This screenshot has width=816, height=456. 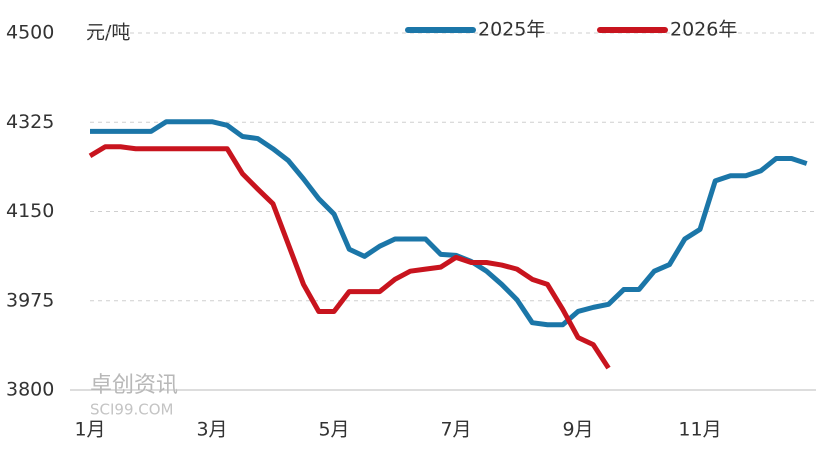 What do you see at coordinates (455, 430) in the screenshot?
I see `x-tick-label: 7月` at bounding box center [455, 430].